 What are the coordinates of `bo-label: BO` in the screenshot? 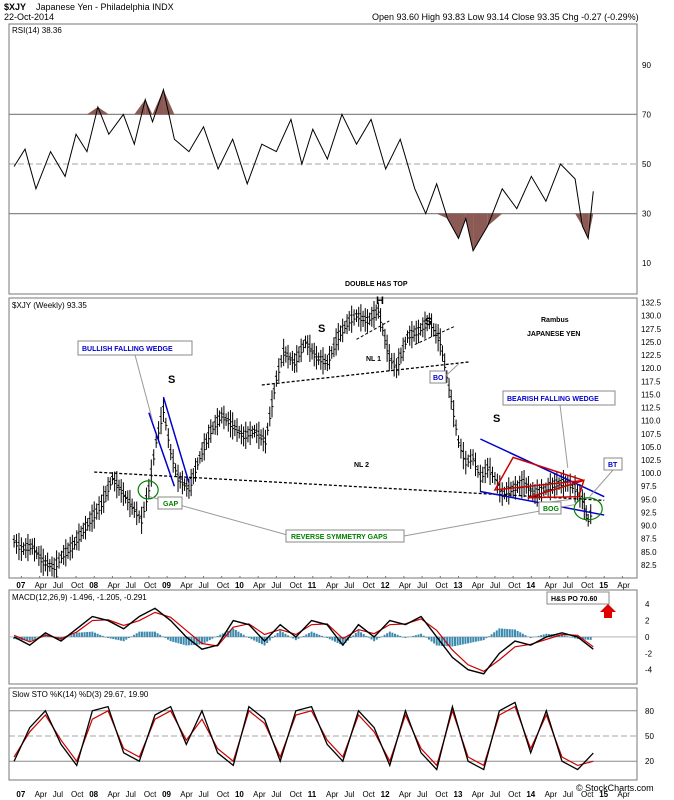 It's located at (438, 378).